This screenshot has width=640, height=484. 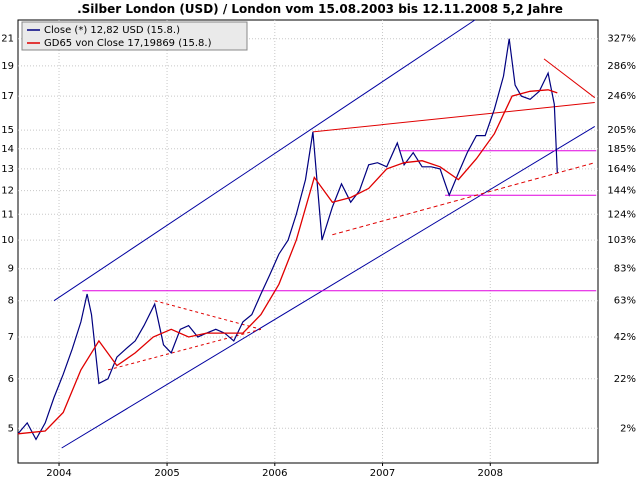 What do you see at coordinates (274, 473) in the screenshot?
I see `x-tick-label: 2006` at bounding box center [274, 473].